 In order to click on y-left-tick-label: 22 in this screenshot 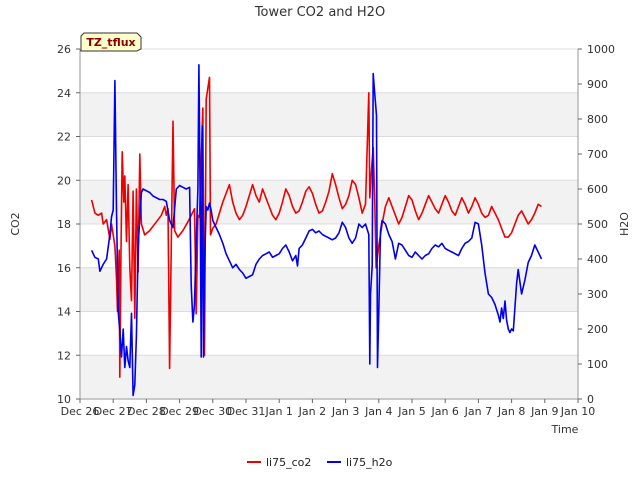, I will do `click(64, 137)`.